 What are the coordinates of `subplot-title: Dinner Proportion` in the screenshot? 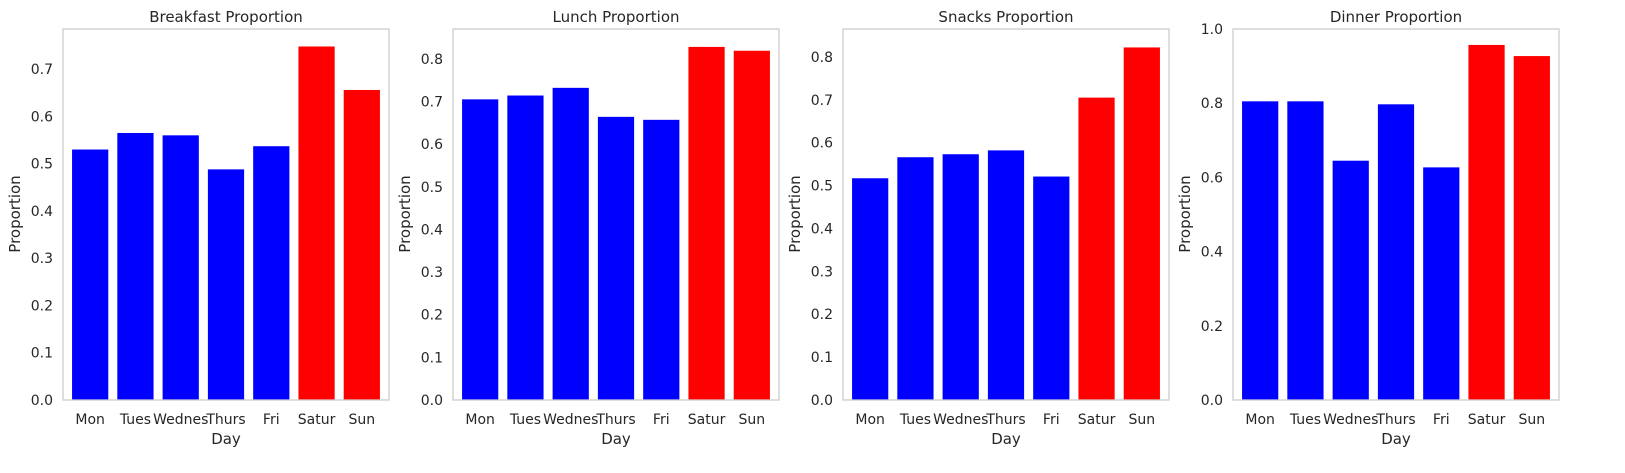 It's located at (1396, 17).